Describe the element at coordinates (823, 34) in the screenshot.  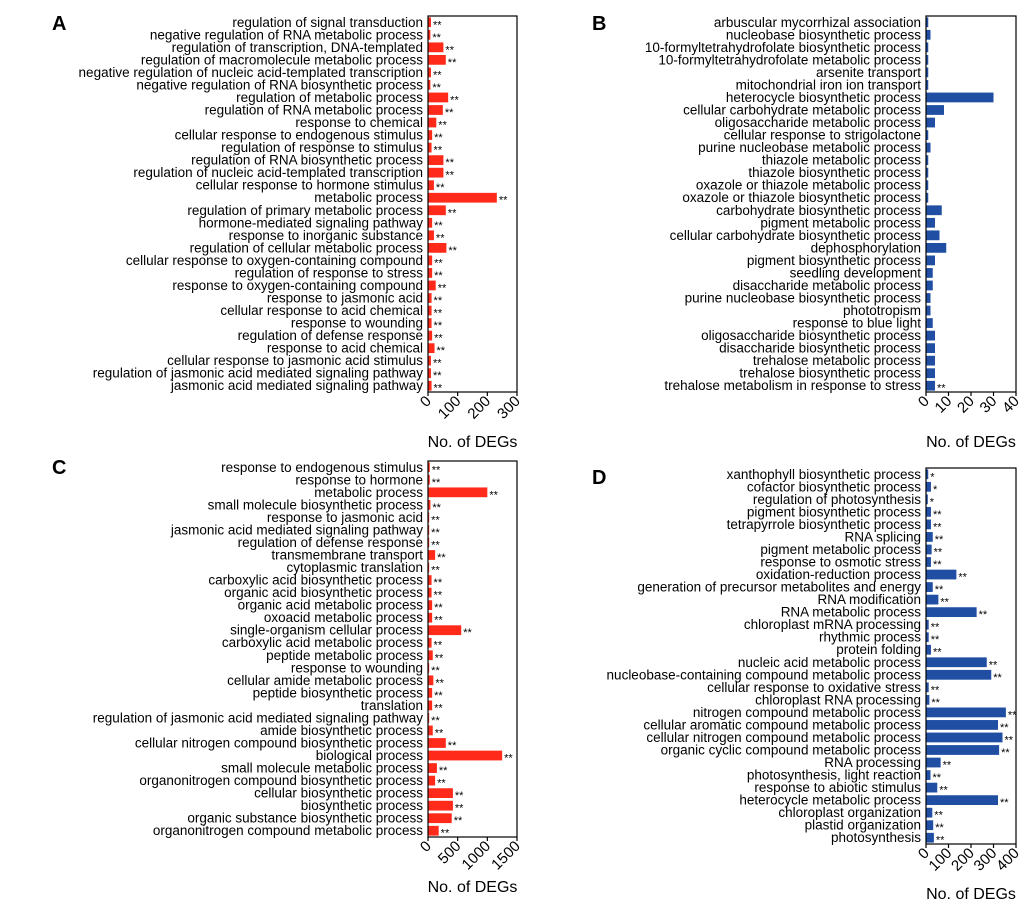
I see `category-label: nucleobase biosynthetic process` at that location.